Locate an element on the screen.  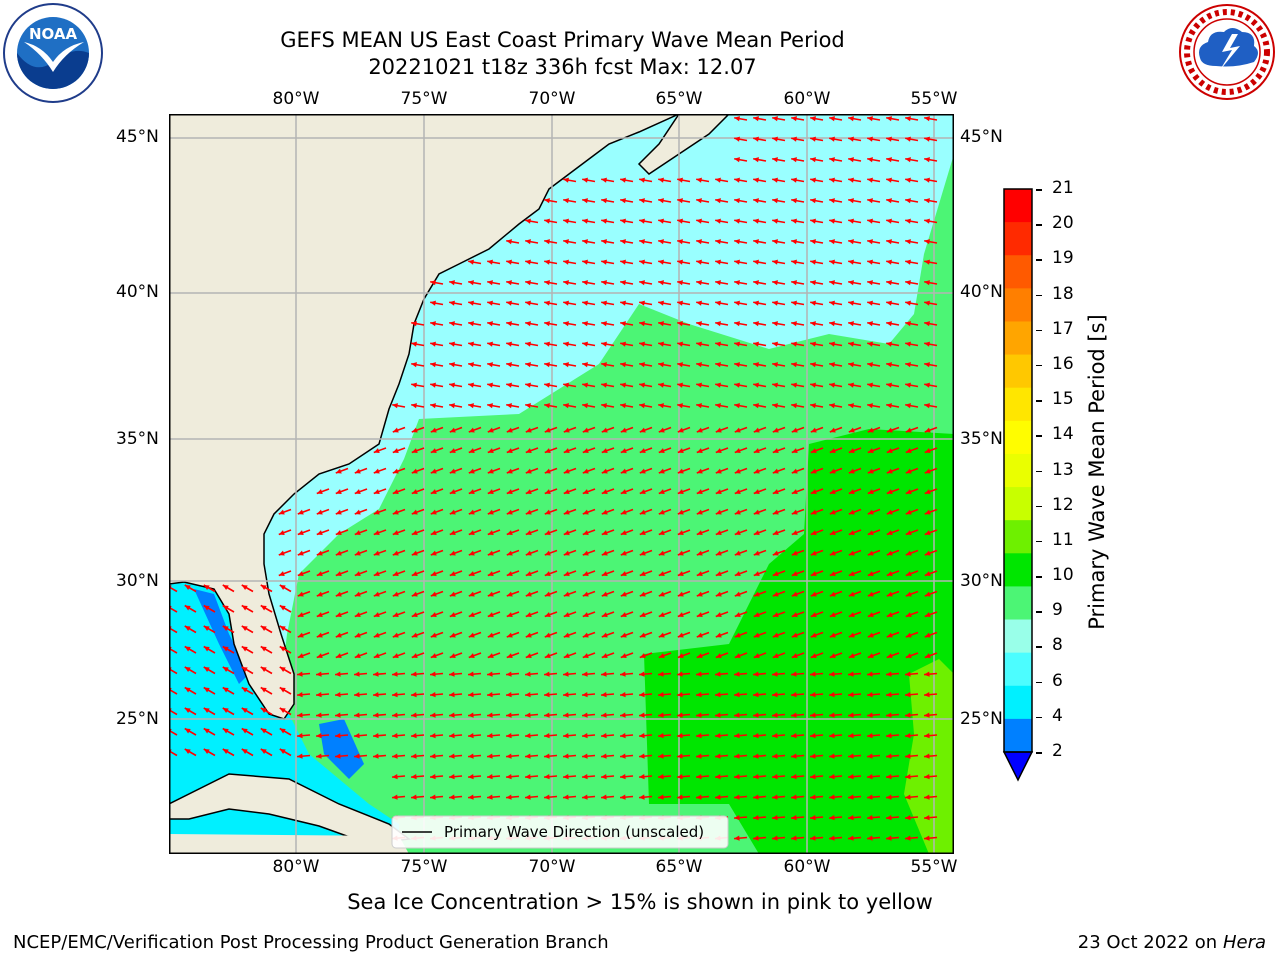
colorbar-tick-label: 9 is located at coordinates (1057, 610).